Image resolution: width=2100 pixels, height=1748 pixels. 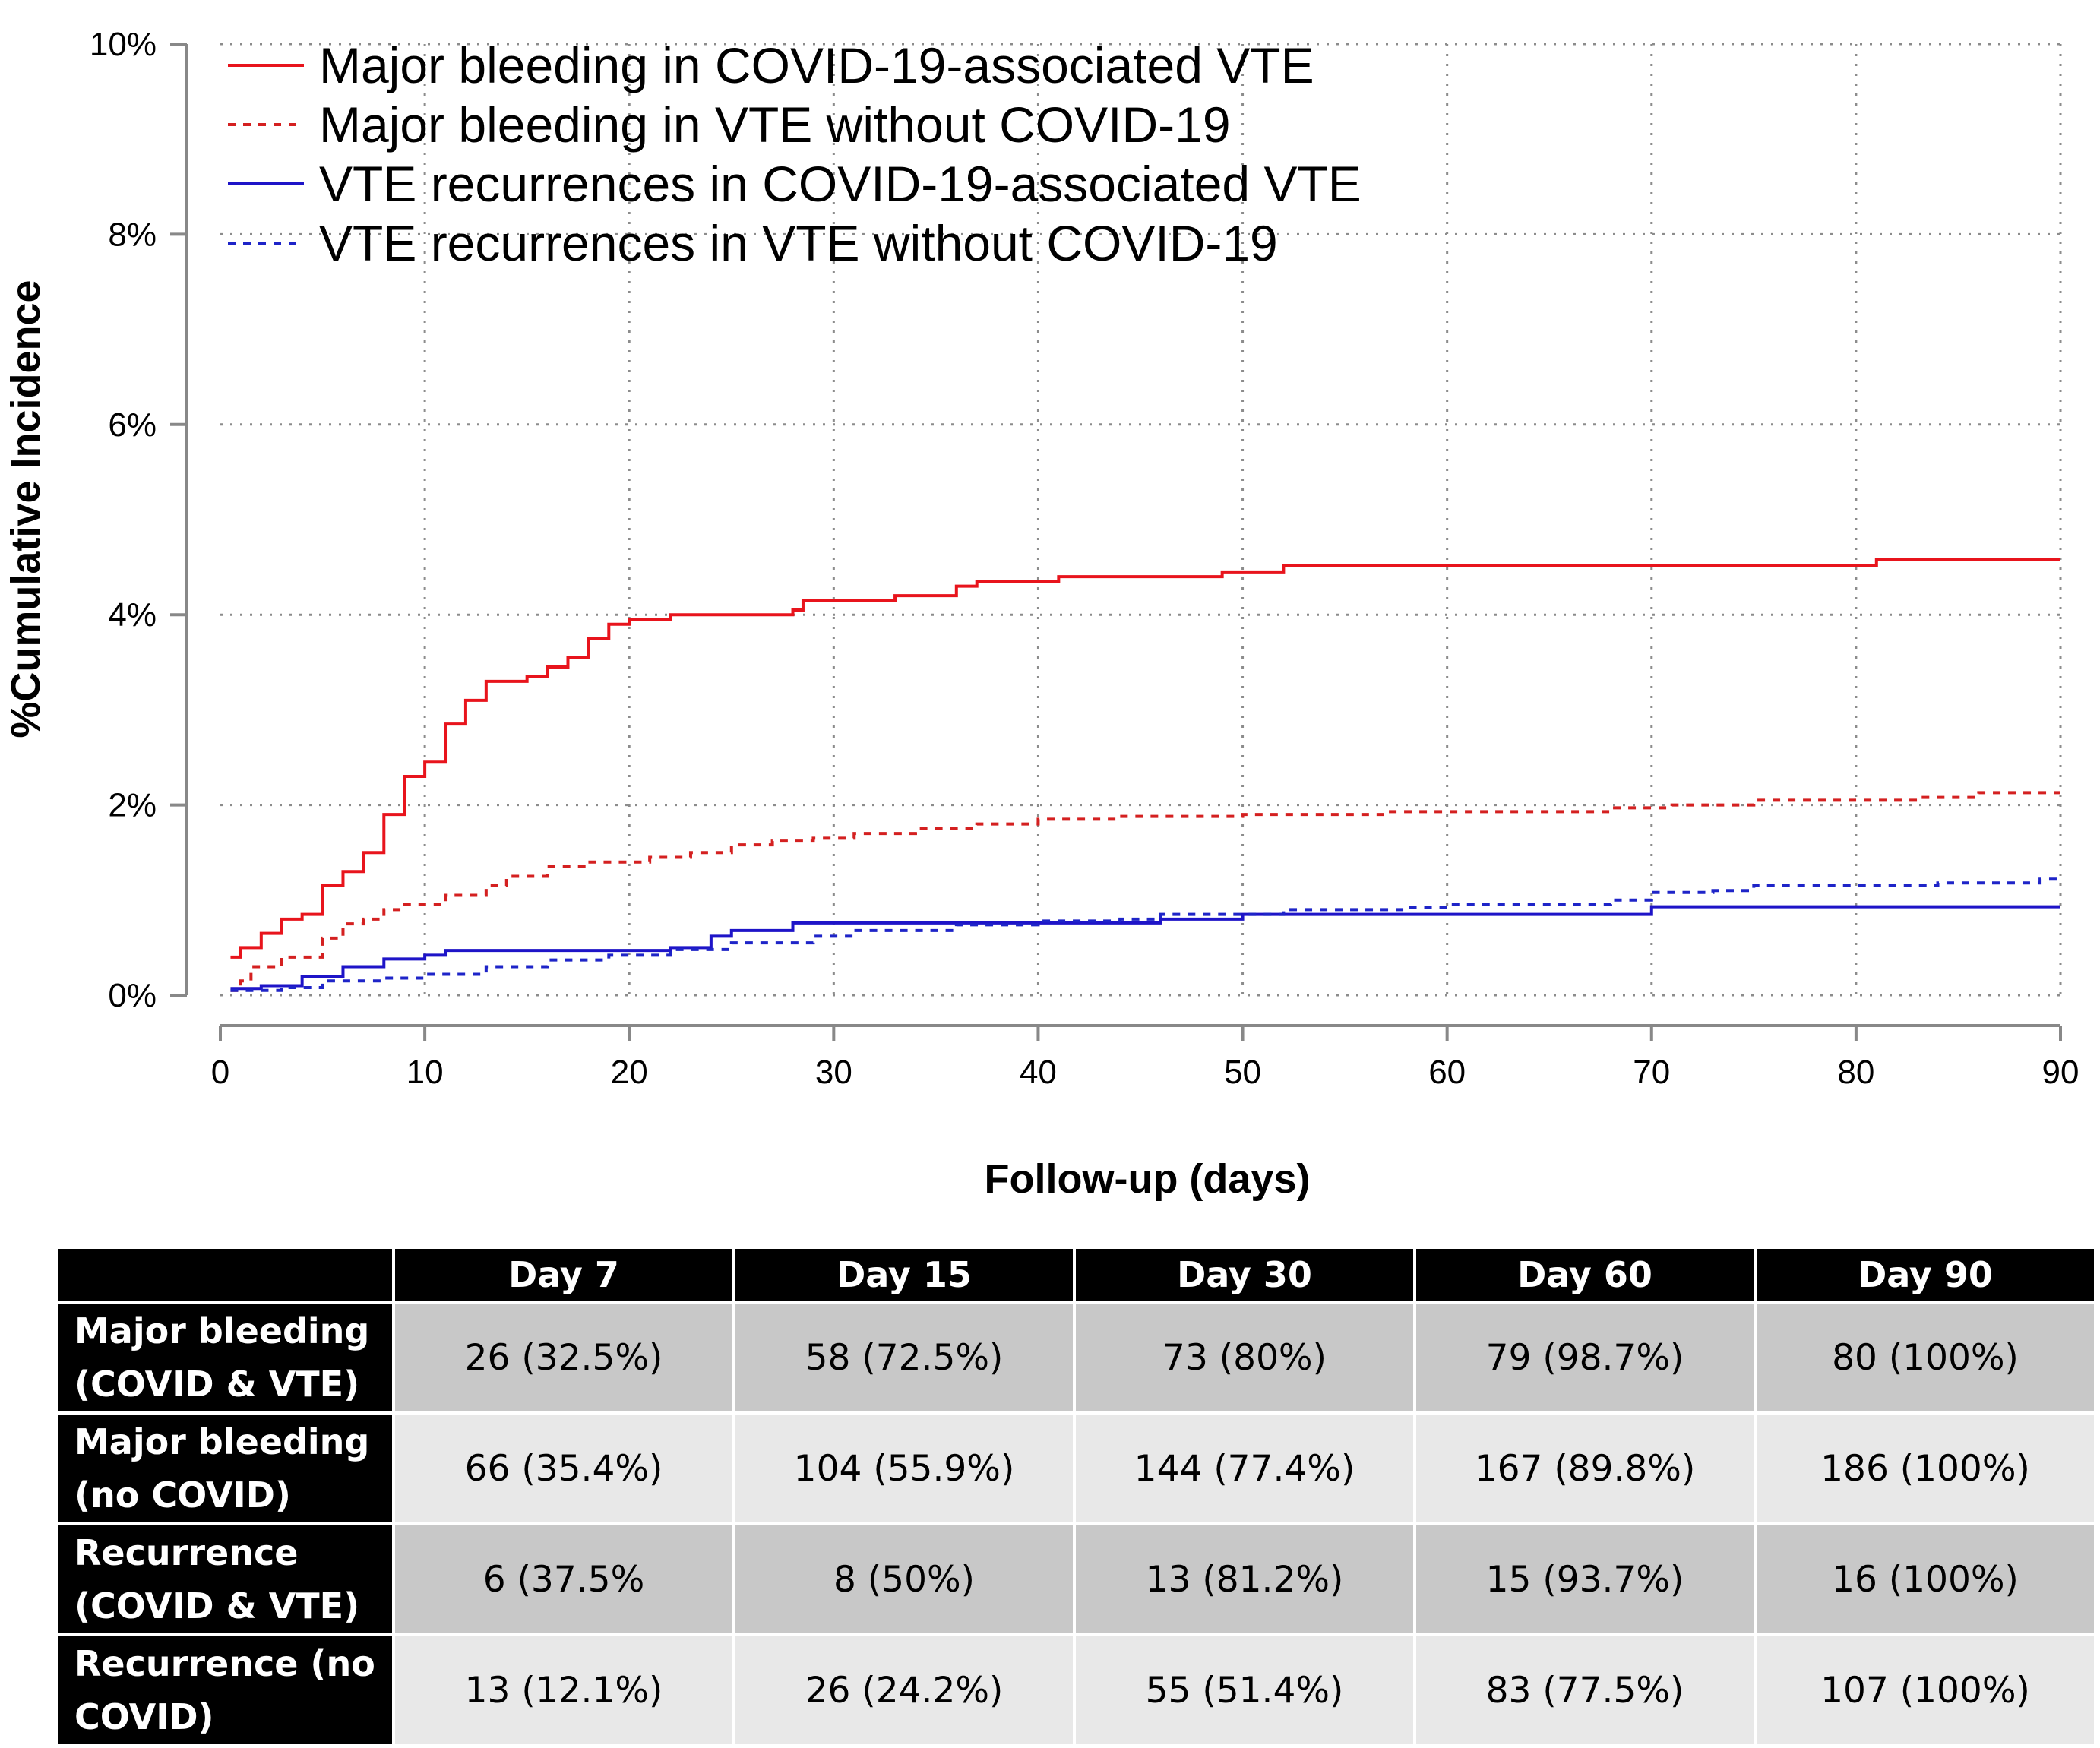 What do you see at coordinates (1148, 1179) in the screenshot?
I see `x-axis-title: Follow-up (days)` at bounding box center [1148, 1179].